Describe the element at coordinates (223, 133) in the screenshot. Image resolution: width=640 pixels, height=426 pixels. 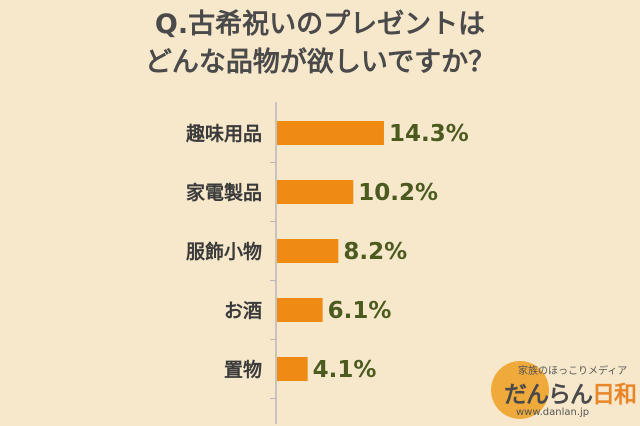
I see `category-label: 趣味用品` at that location.